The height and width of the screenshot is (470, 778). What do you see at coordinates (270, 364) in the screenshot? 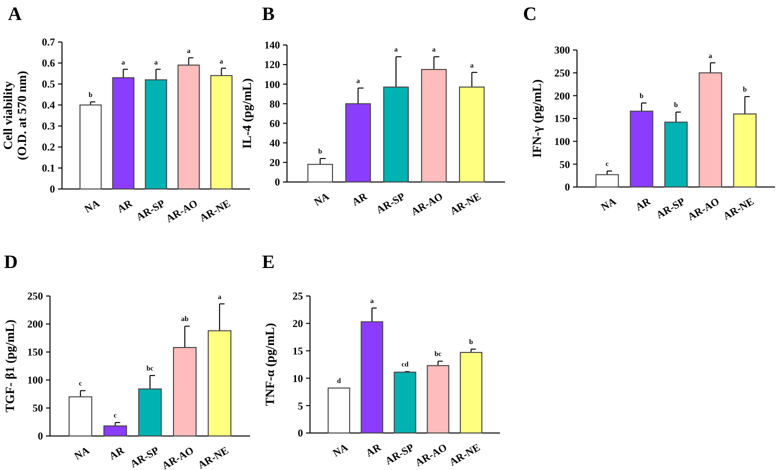
I see `y-axis-title: TNF-α (pg/mL)` at bounding box center [270, 364].